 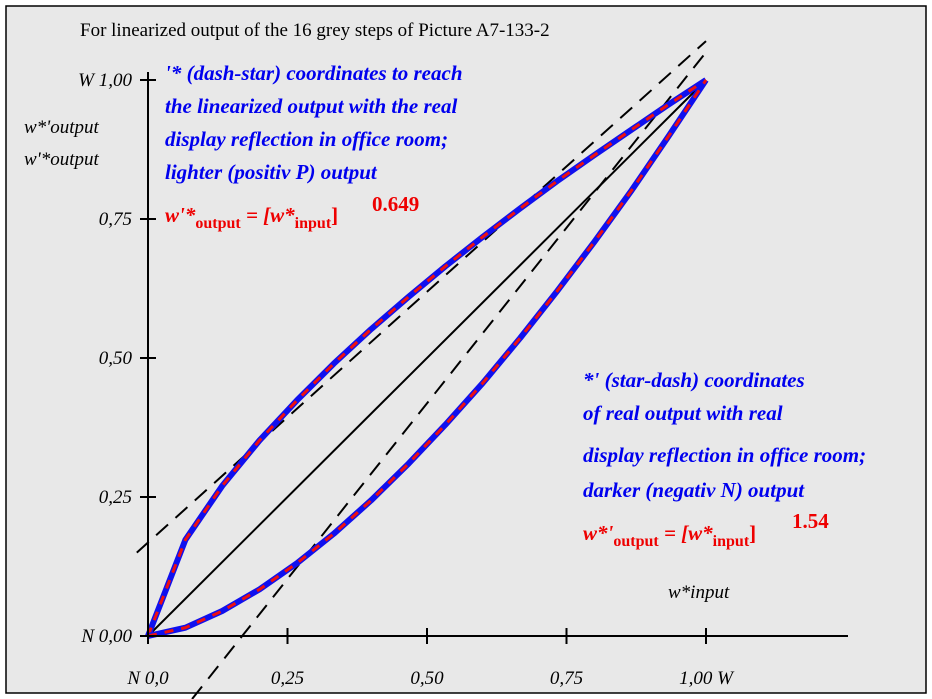 What do you see at coordinates (115, 497) in the screenshot?
I see `y-tick-label-1: 0,25` at bounding box center [115, 497].